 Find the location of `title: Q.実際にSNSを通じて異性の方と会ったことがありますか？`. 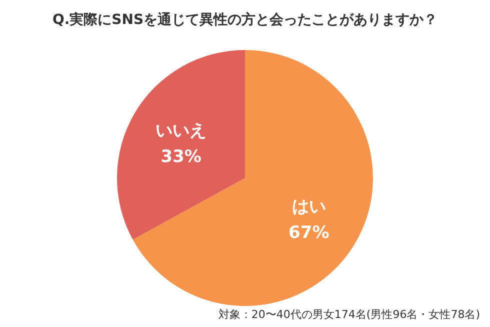

title: Q.実際にSNSを通じて異性の方と会ったことがありますか？ is located at coordinates (245, 20).